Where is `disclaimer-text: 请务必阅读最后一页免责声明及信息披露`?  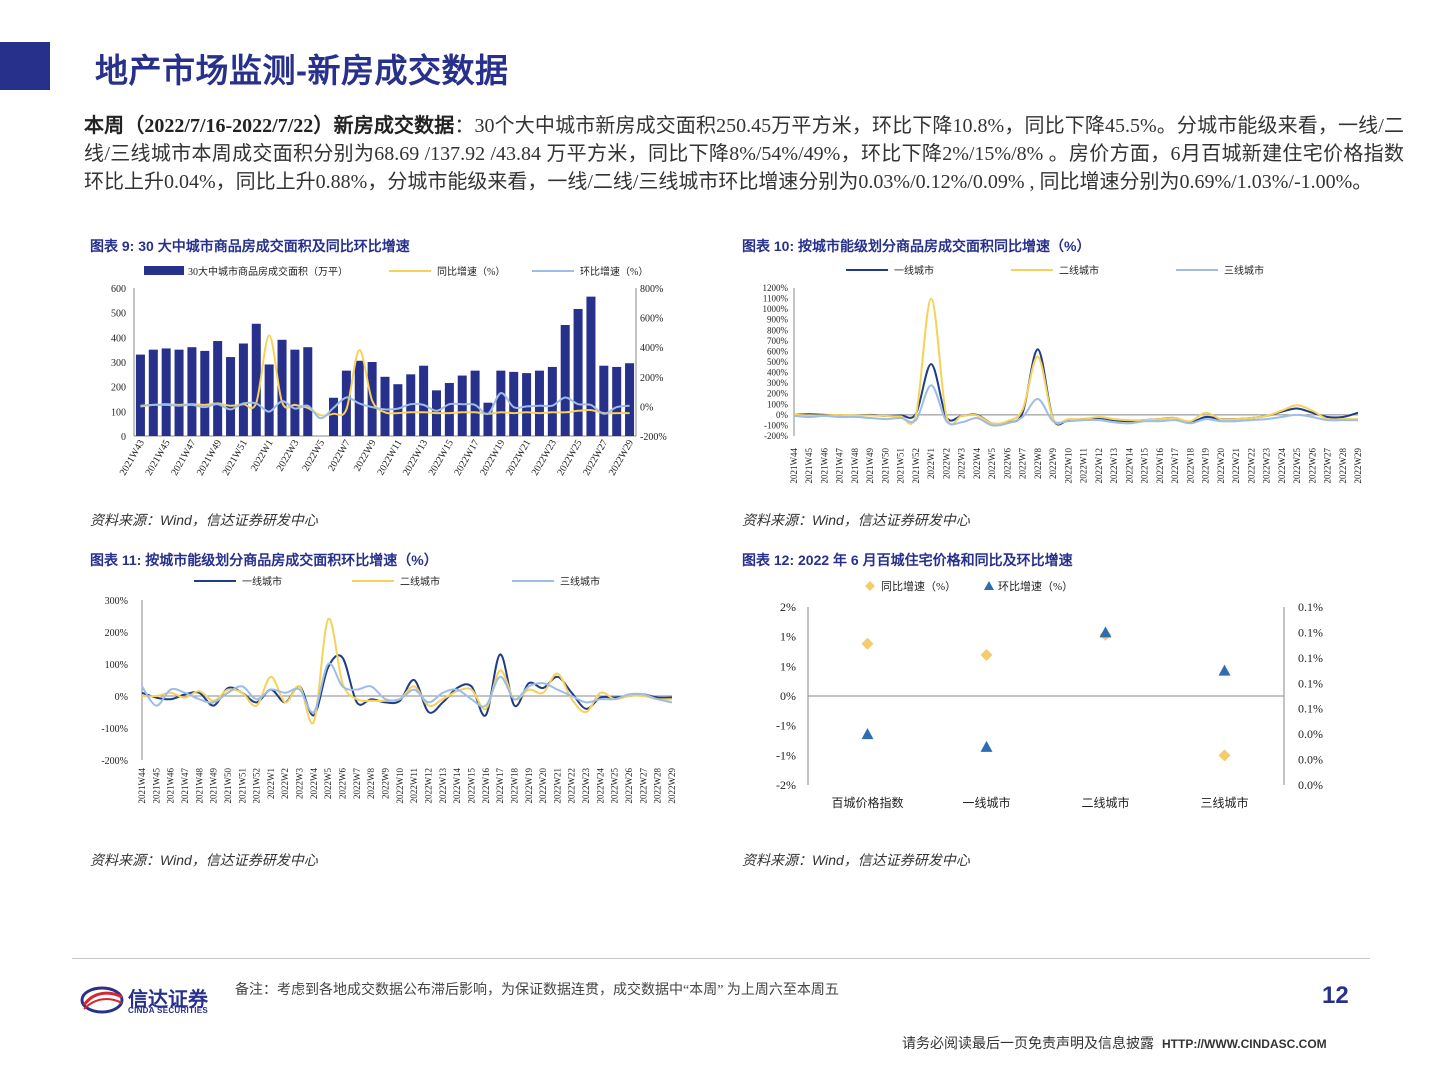 disclaimer-text: 请务必阅读最后一页免责声明及信息披露 is located at coordinates (1028, 1043).